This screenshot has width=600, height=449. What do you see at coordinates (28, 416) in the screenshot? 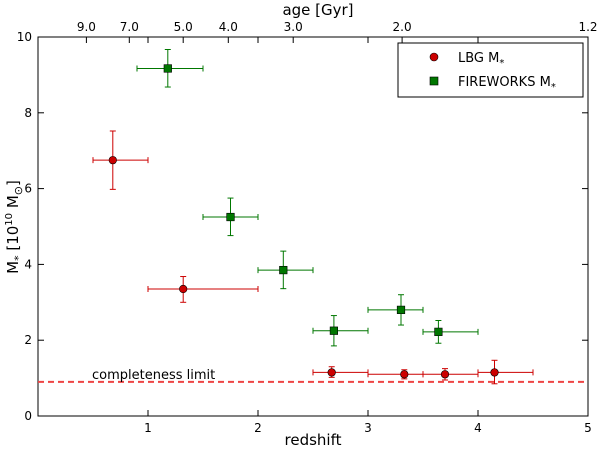
I see `y-tick-label: 0` at bounding box center [28, 416].